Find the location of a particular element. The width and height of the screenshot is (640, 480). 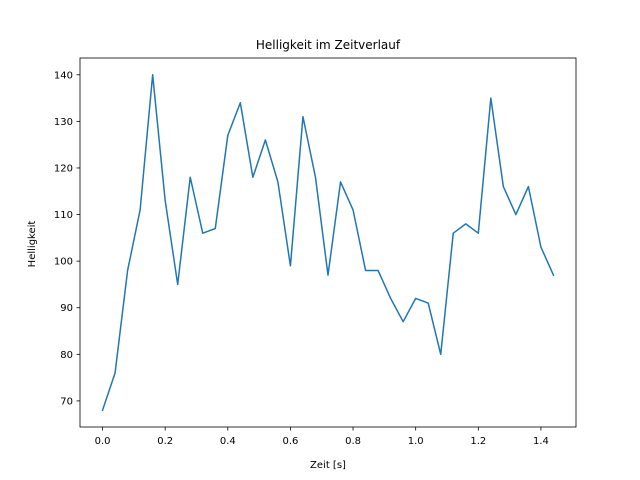

x-tick-label: 0.0 is located at coordinates (103, 441).